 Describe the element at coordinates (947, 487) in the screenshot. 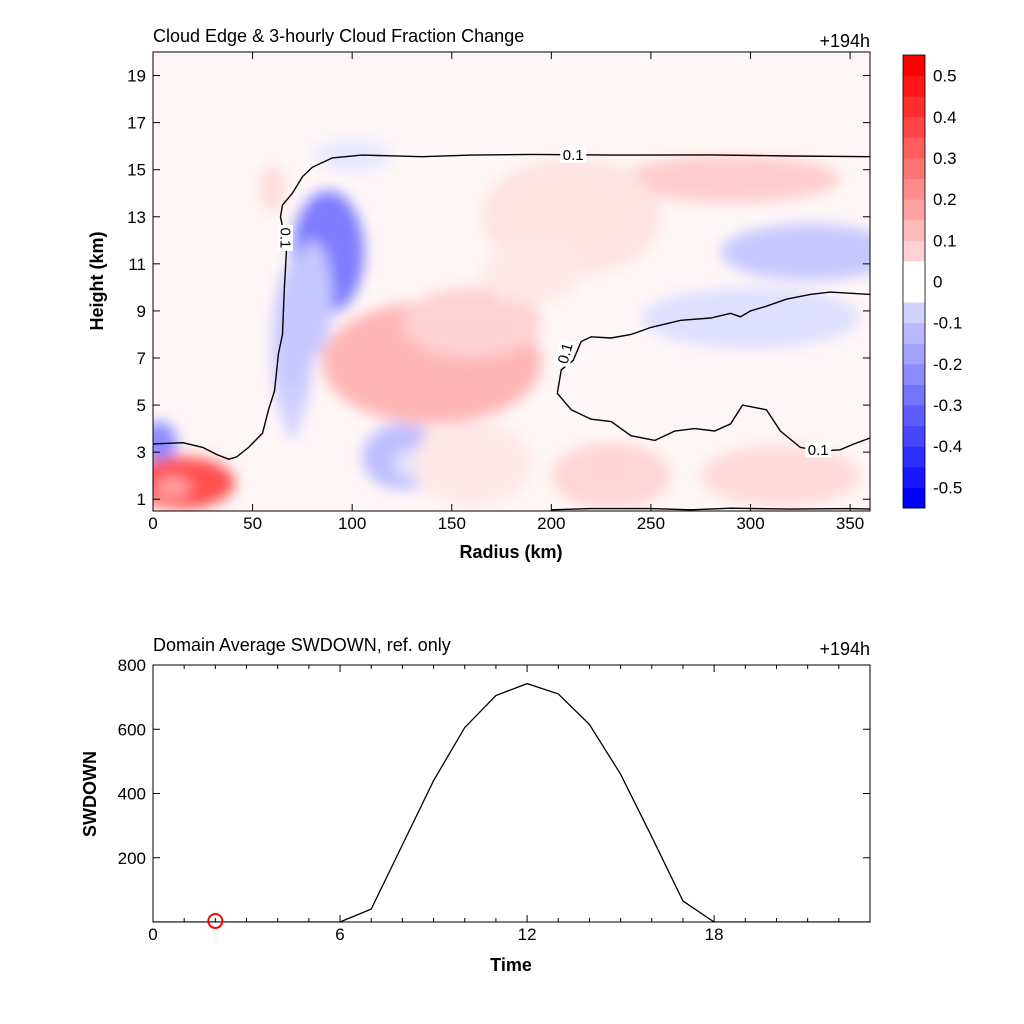

I see `colorbar-tick-label: -0.5` at that location.